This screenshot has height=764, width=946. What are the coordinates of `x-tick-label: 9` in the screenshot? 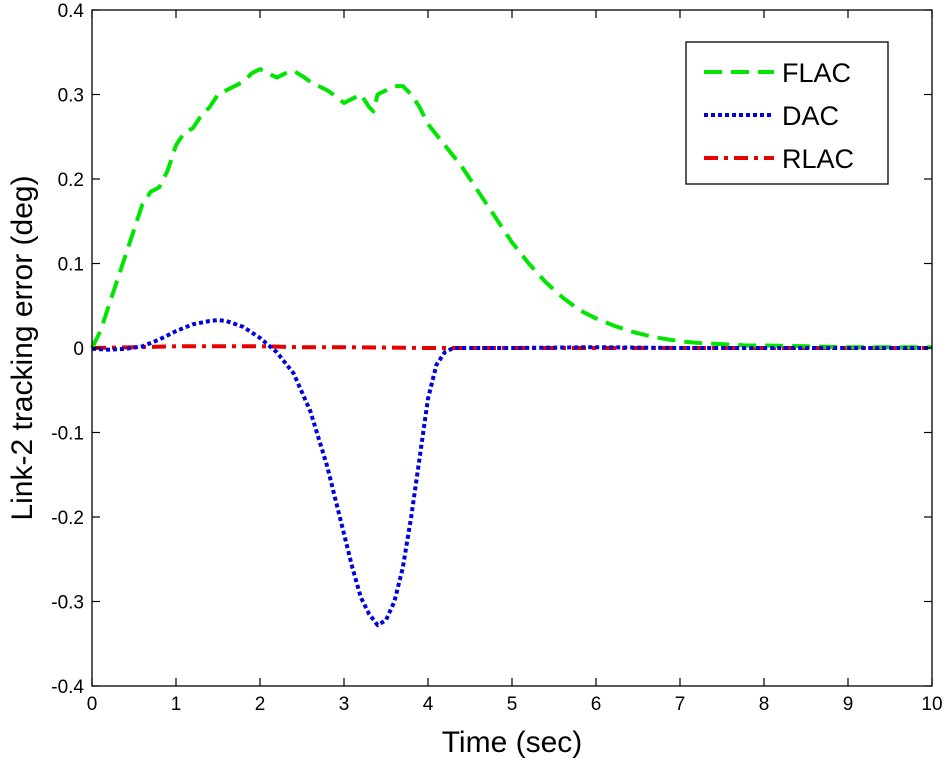 It's located at (848, 704).